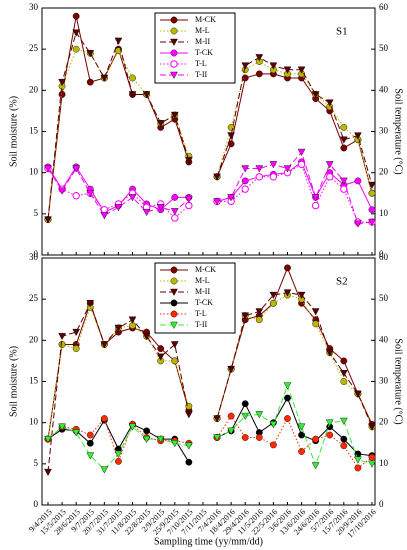 The image size is (407, 550). I want to click on y-tick-label: 5, so click(36, 213).